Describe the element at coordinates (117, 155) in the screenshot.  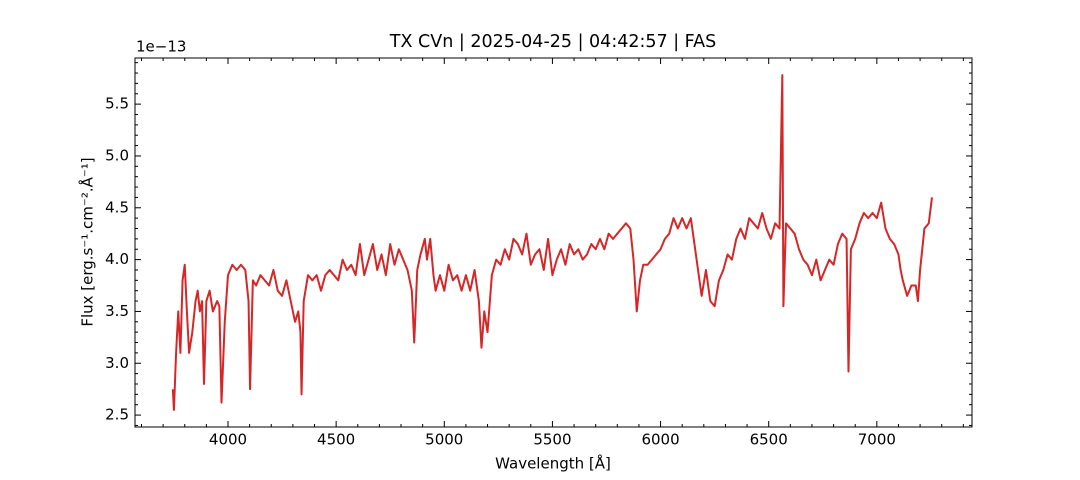
I see `y-tick-label: 5.0` at that location.